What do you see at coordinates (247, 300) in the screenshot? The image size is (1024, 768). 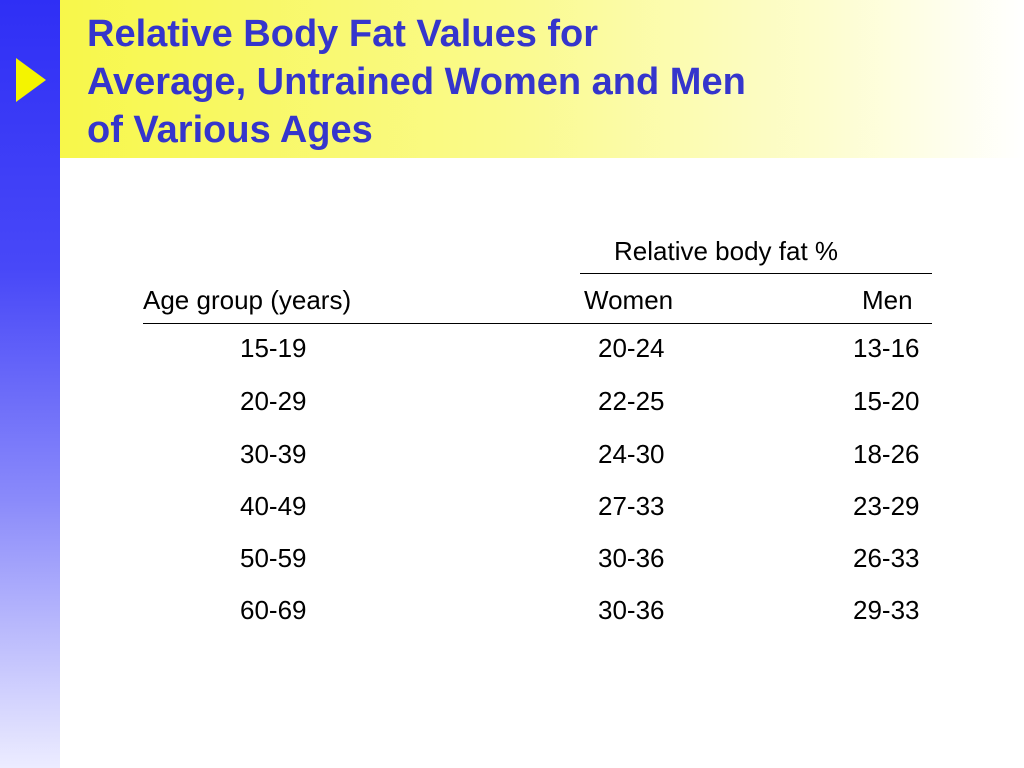 I see `column-header-age-group: Age group (years)` at bounding box center [247, 300].